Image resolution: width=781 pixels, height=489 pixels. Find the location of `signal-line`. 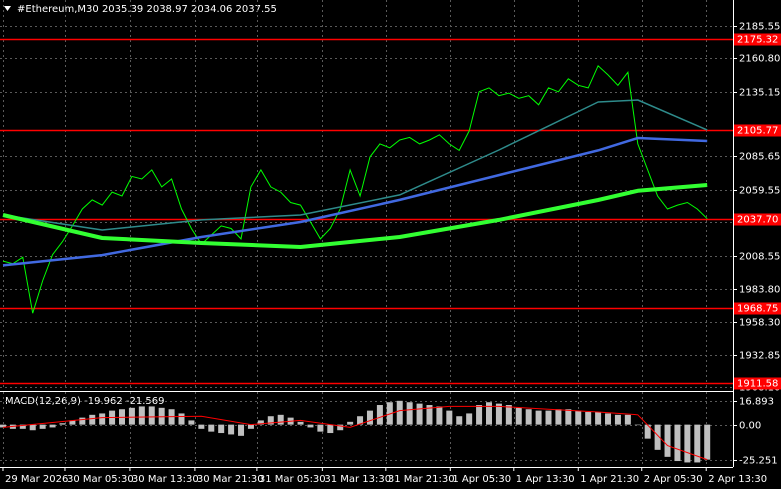

signal-line is located at coordinates (355, 433).